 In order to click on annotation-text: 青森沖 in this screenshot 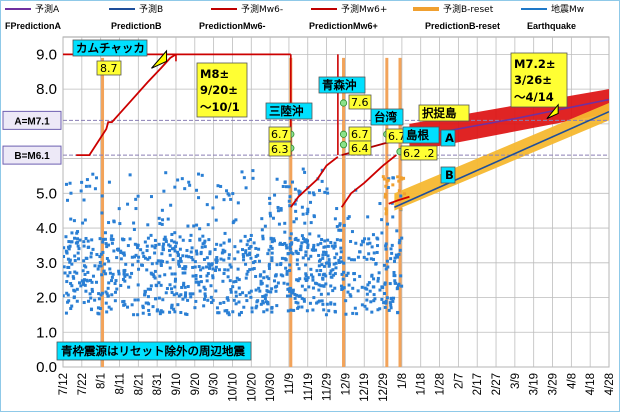, I will do `click(339, 85)`.